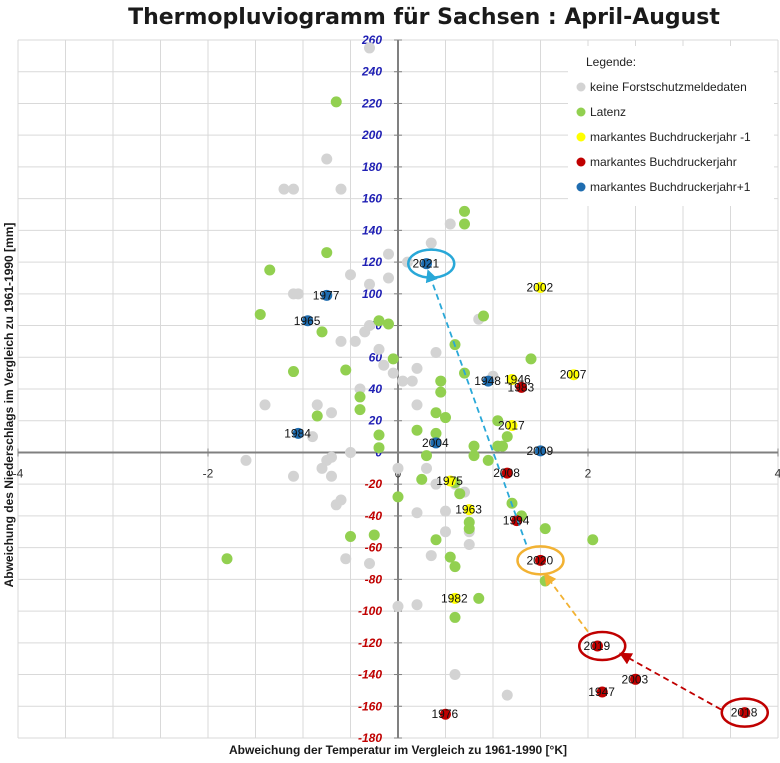 The image size is (780, 763). What do you see at coordinates (670, 187) in the screenshot?
I see `legend-entry-label: markantes Buchdruckerjahr+1` at bounding box center [670, 187].